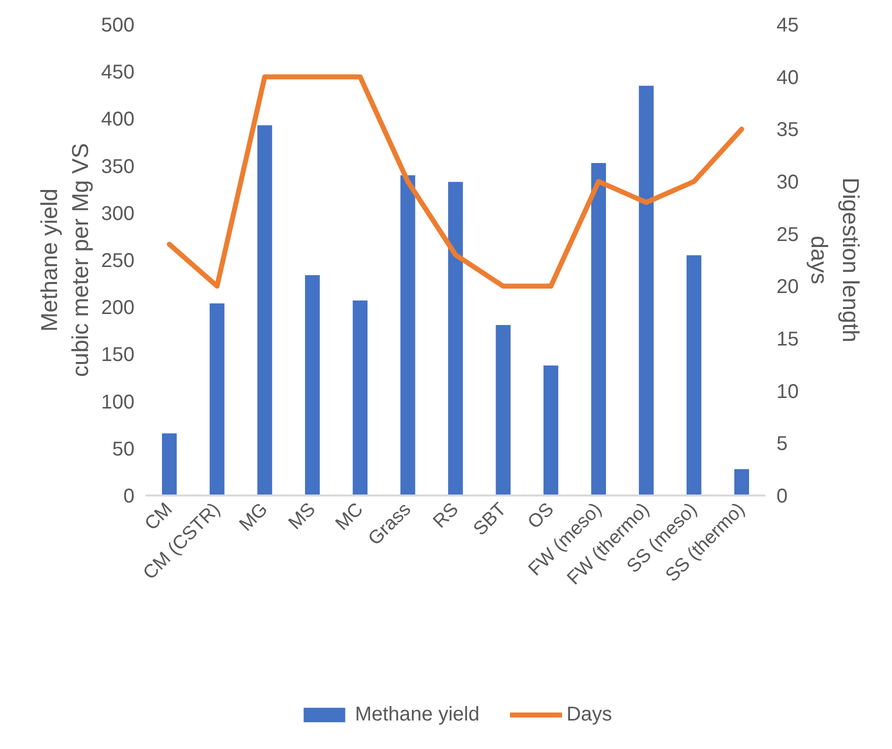 The width and height of the screenshot is (892, 749). What do you see at coordinates (118, 261) in the screenshot?
I see `y-tick-label: 250` at bounding box center [118, 261].